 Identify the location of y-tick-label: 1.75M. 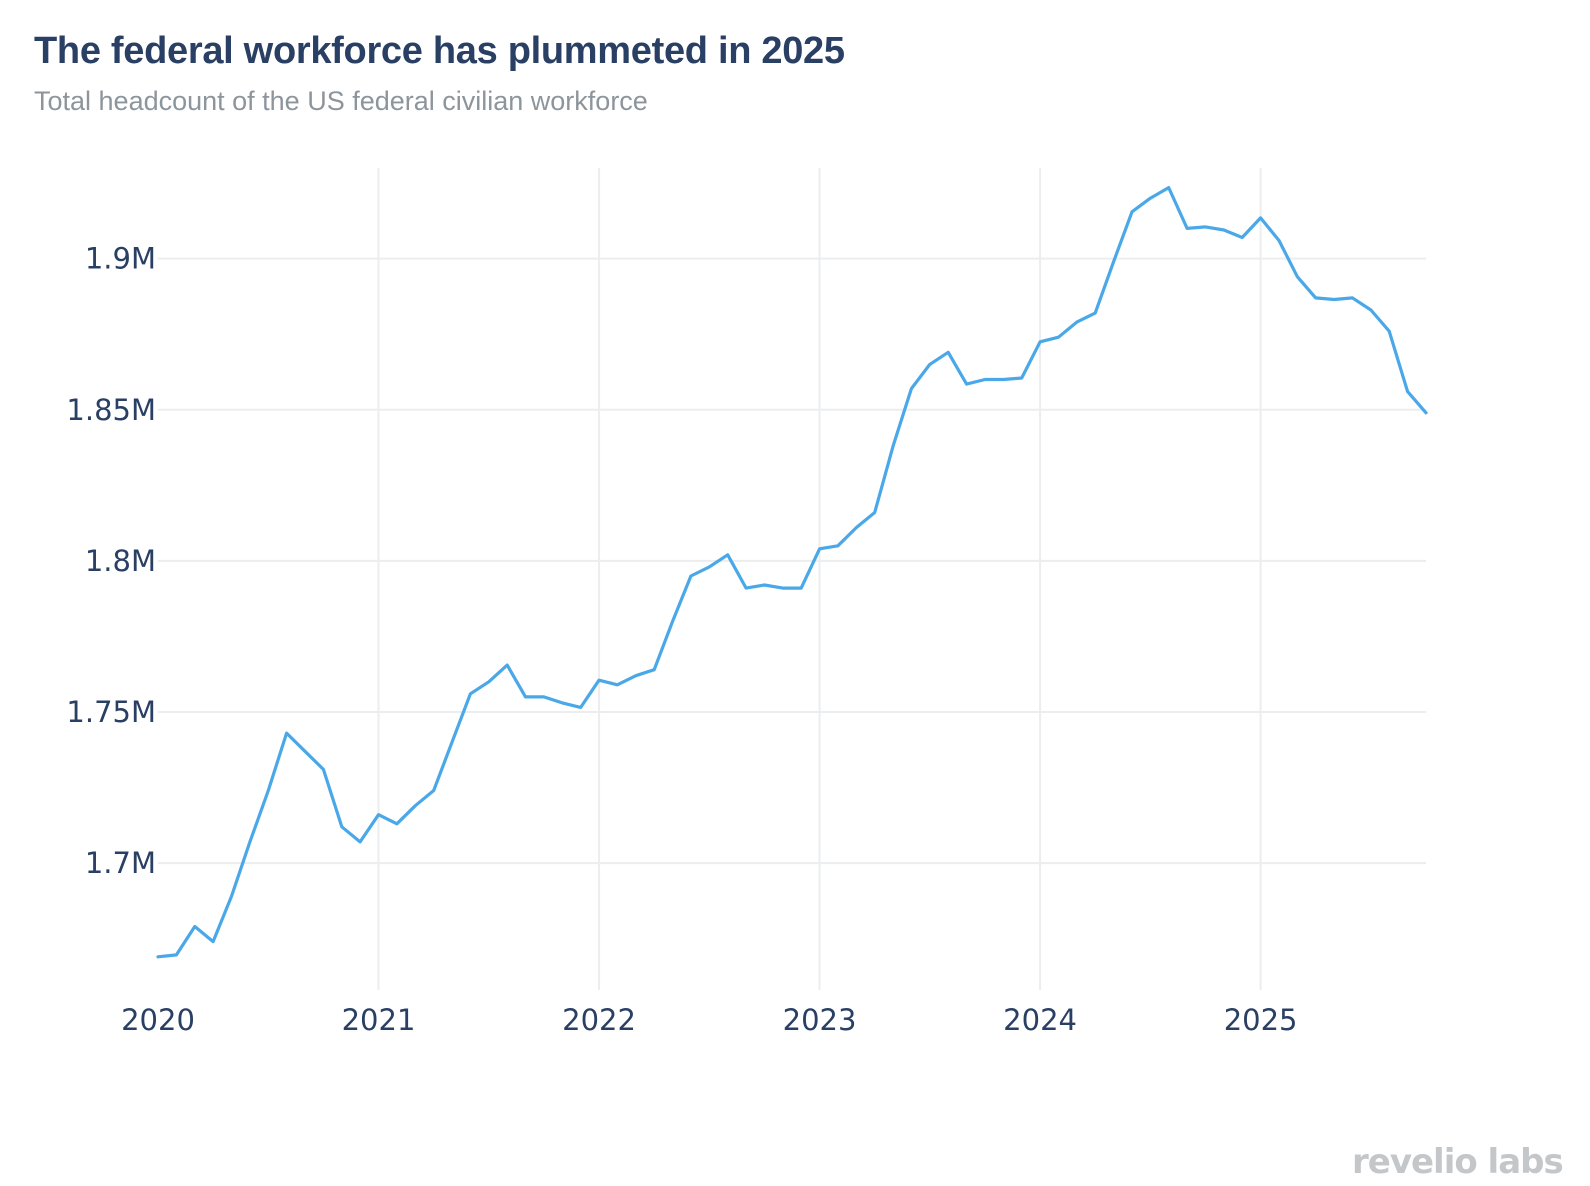
(111, 712).